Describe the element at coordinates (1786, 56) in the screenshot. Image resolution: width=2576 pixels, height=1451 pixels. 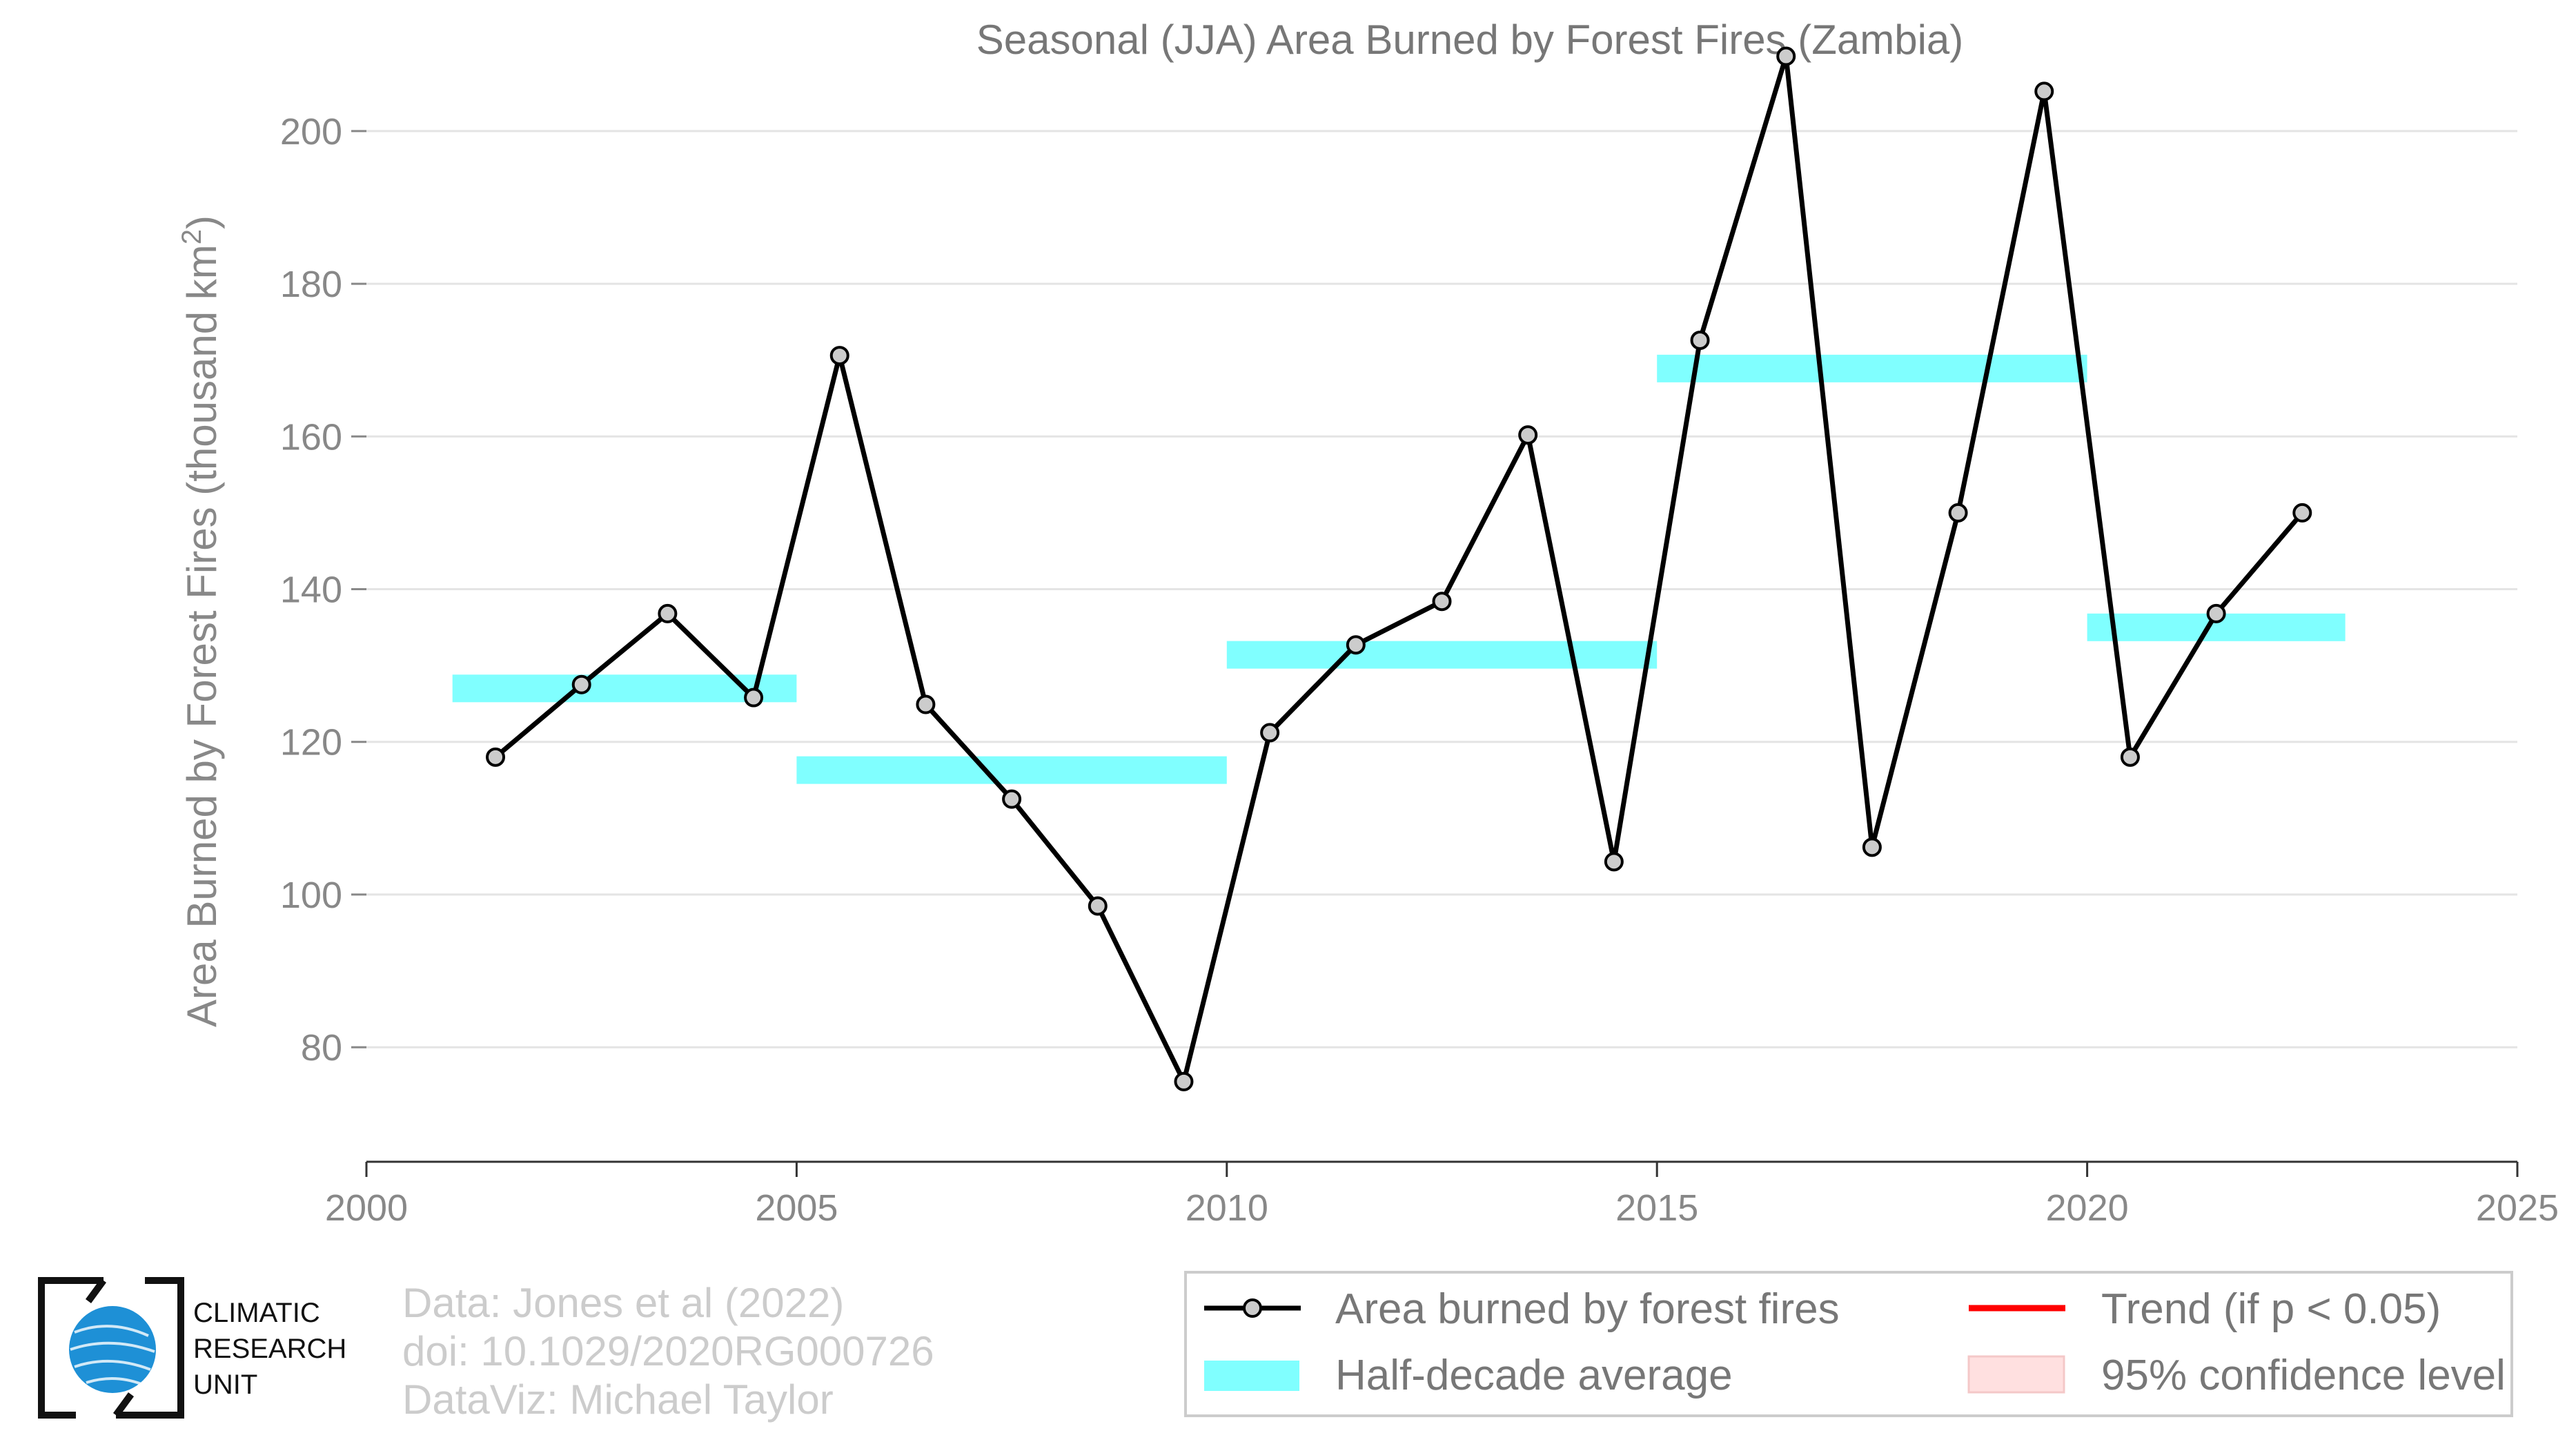
I see `data-point-2016` at that location.